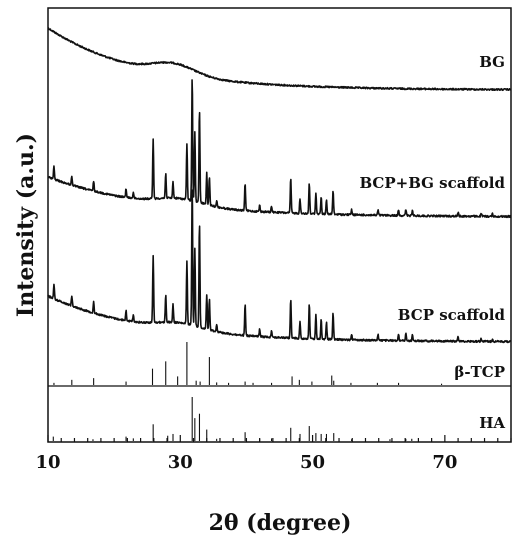 The image size is (526, 550). What do you see at coordinates (452, 315) in the screenshot?
I see `label-bcp-scaffold: BCP scaffold` at bounding box center [452, 315].